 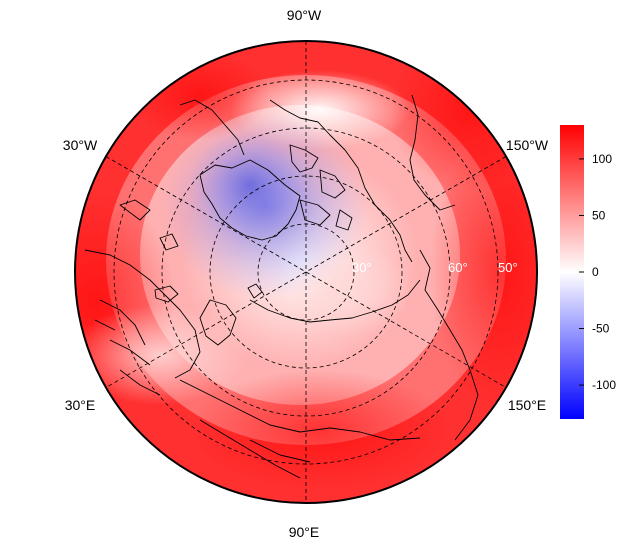 What do you see at coordinates (304, 532) in the screenshot?
I see `lon-label-90e: 90°E` at bounding box center [304, 532].